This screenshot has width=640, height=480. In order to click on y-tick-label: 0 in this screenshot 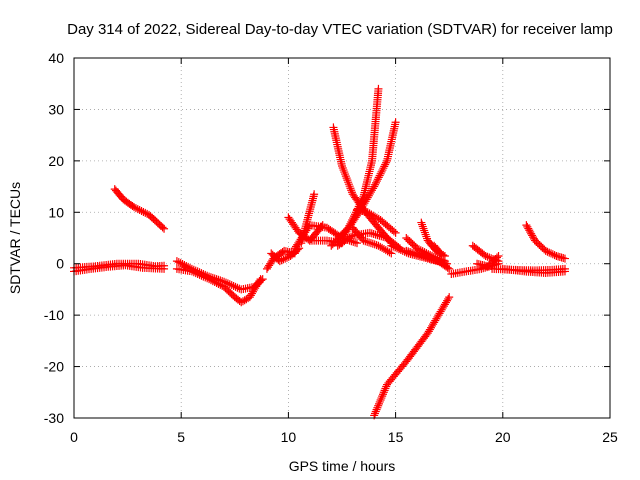, I will do `click(60, 264)`.